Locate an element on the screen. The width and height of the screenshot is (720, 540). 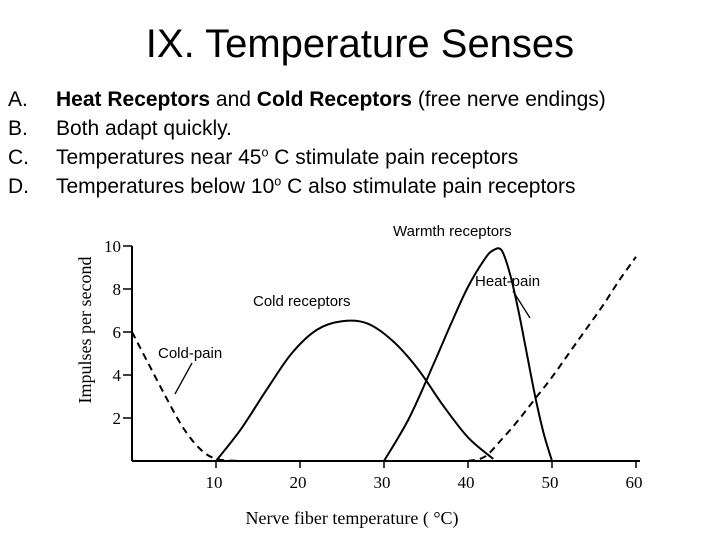
cold-pain-curve is located at coordinates (186, 396).